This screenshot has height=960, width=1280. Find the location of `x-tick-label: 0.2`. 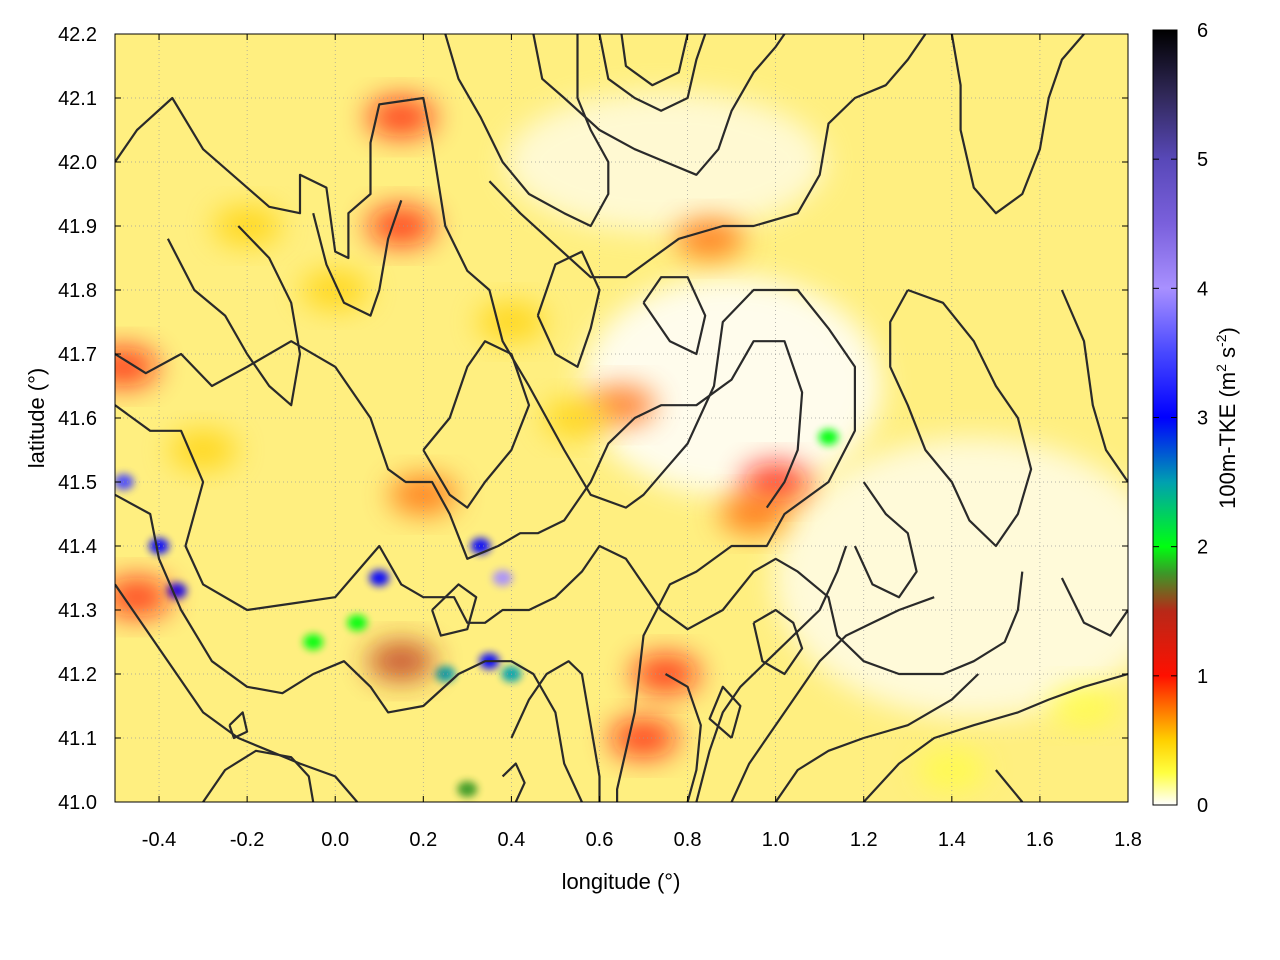

x-tick-label: 0.2 is located at coordinates (423, 840).